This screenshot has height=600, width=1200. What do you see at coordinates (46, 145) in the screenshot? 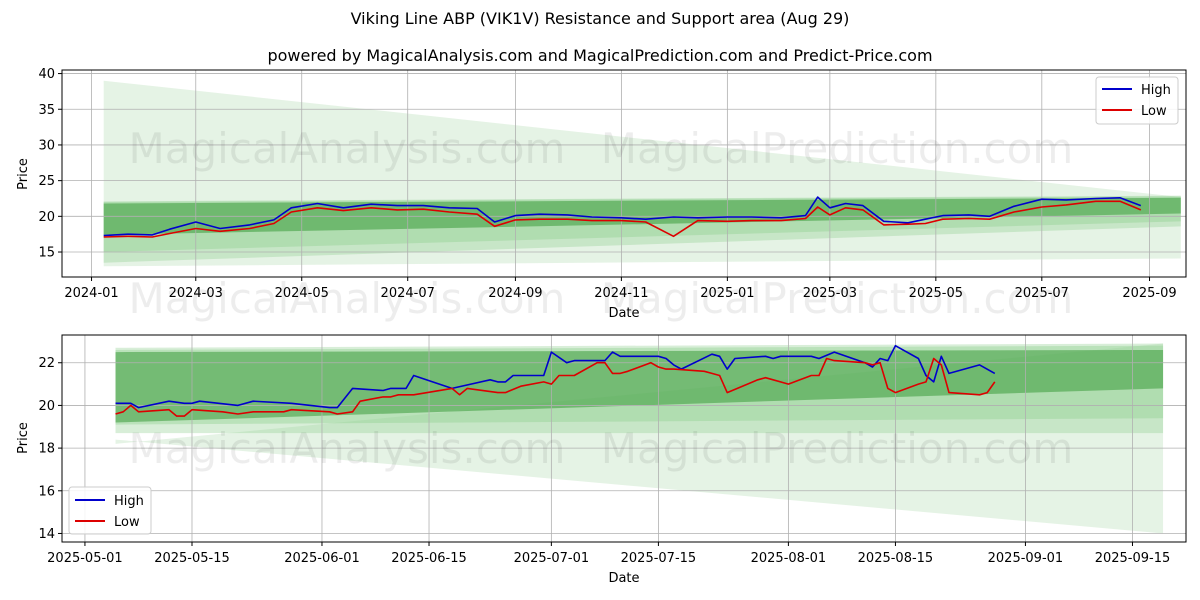
I see `y-tick-label: 30` at bounding box center [46, 145].